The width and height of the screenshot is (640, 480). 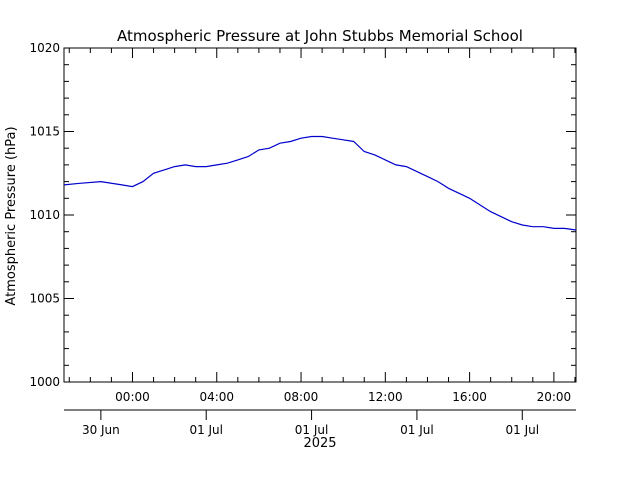 What do you see at coordinates (44, 215) in the screenshot?
I see `y-tick-label: 1010` at bounding box center [44, 215].